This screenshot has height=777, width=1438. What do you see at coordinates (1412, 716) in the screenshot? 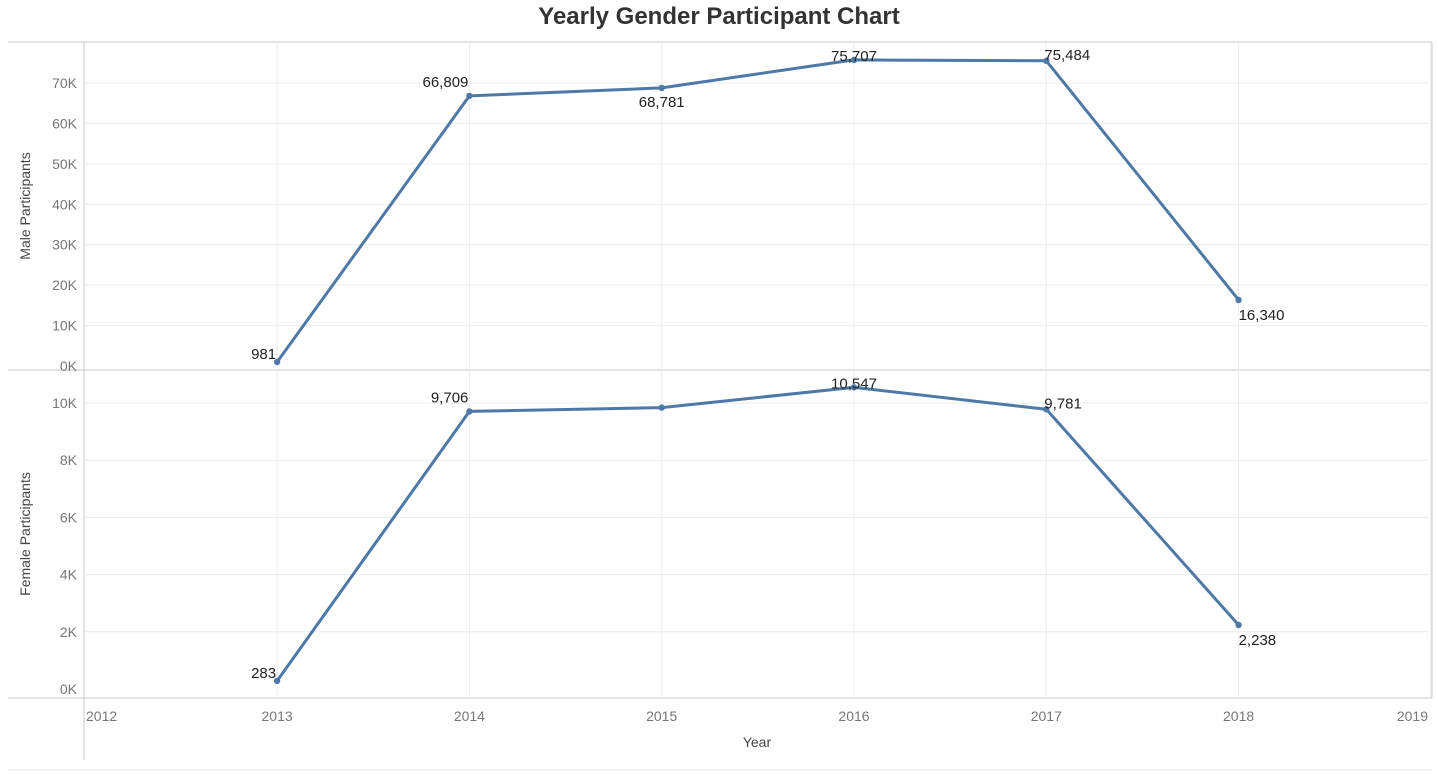
I see `x-tick-label: 2019` at bounding box center [1412, 716].